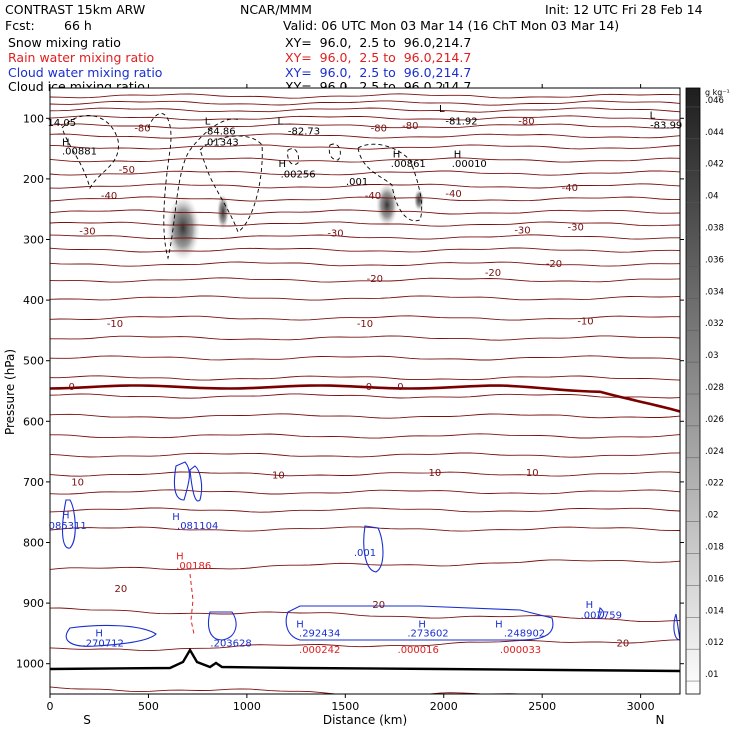  I want to click on cloudwater-label-13: .248902, so click(524, 633).